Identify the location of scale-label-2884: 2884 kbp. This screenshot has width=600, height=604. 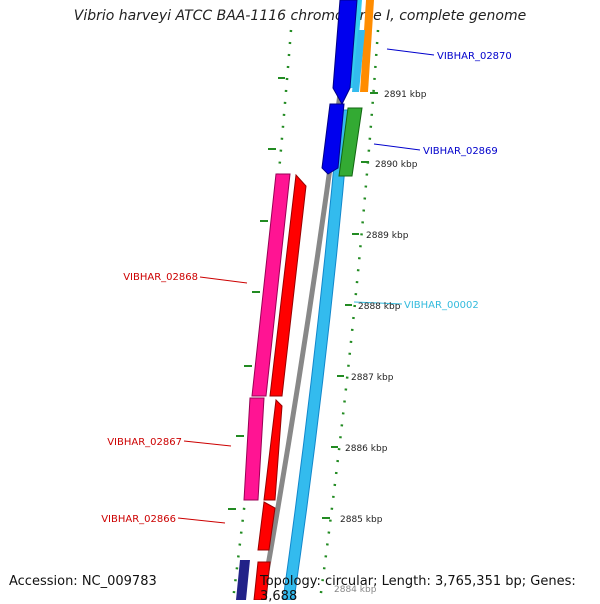
(355, 590).